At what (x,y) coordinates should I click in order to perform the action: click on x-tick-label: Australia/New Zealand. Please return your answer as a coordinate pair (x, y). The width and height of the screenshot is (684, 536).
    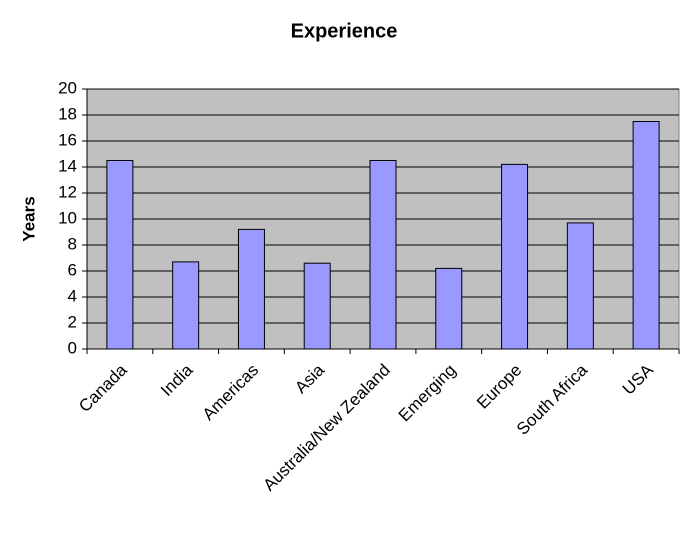
    Looking at the image, I should click on (326, 427).